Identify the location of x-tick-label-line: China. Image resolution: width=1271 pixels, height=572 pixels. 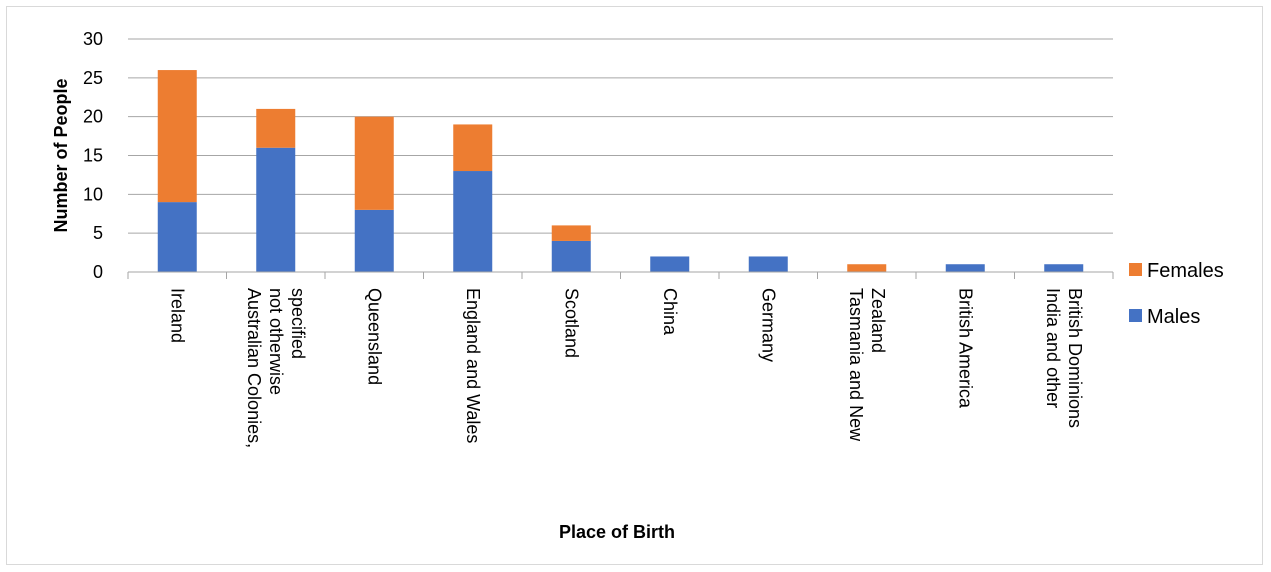
(670, 312).